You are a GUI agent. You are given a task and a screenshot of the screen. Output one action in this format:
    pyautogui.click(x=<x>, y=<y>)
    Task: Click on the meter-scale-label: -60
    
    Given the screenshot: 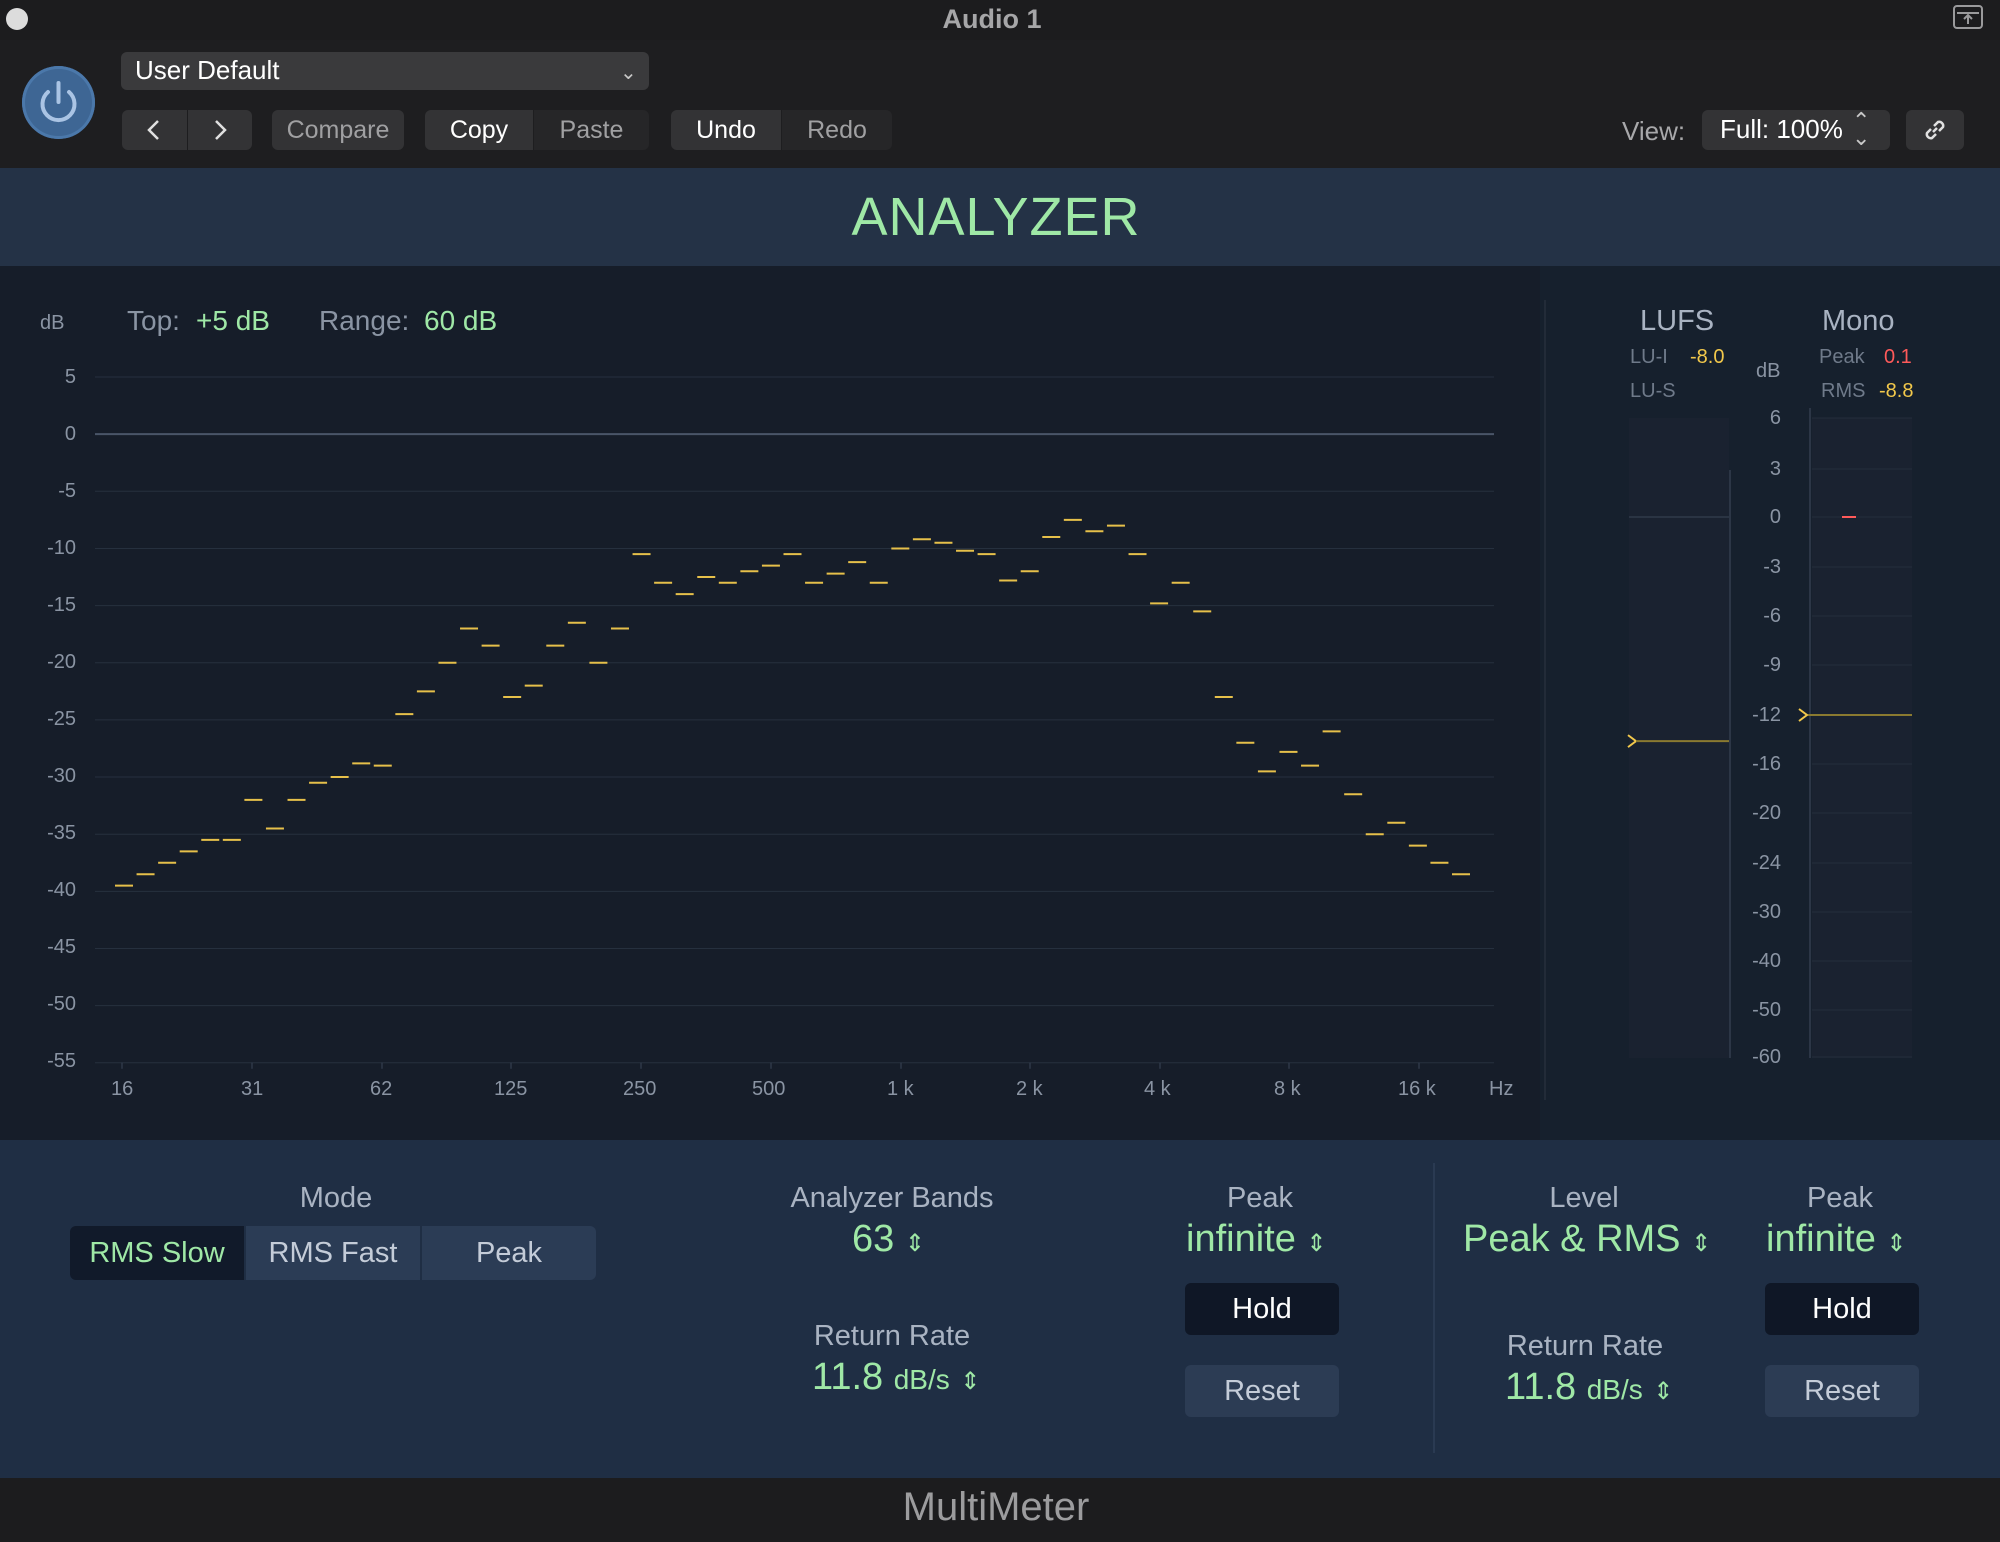 What is the action you would take?
    pyautogui.click(x=1766, y=1057)
    